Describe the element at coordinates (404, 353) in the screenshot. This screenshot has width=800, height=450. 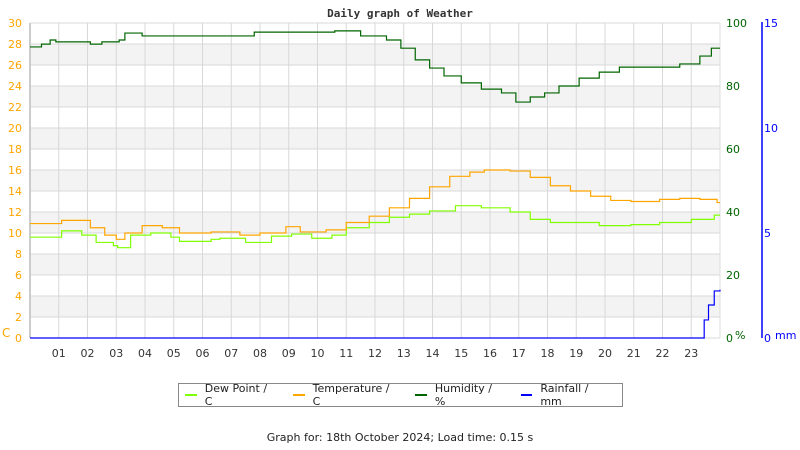
I see `x-tick-label: 13` at that location.